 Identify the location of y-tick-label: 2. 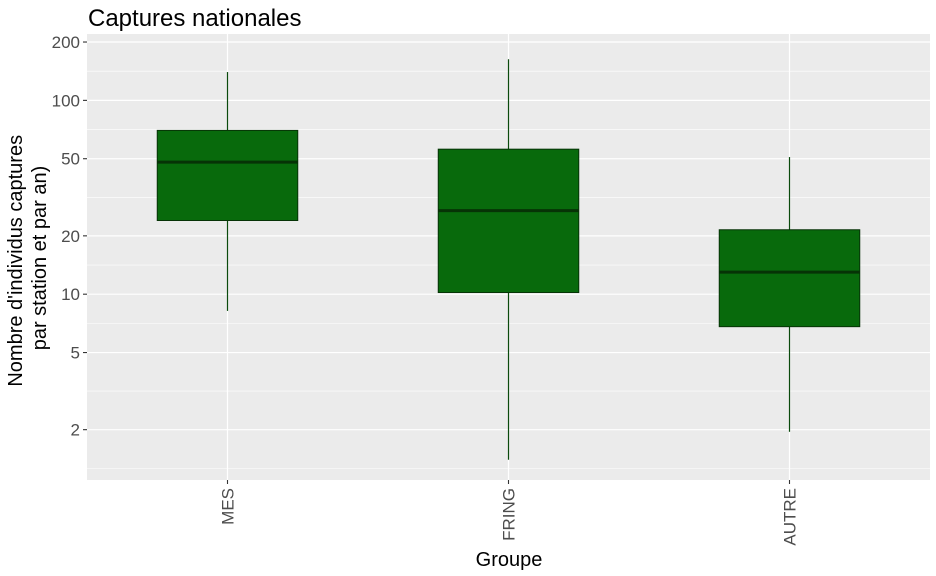
(75, 430).